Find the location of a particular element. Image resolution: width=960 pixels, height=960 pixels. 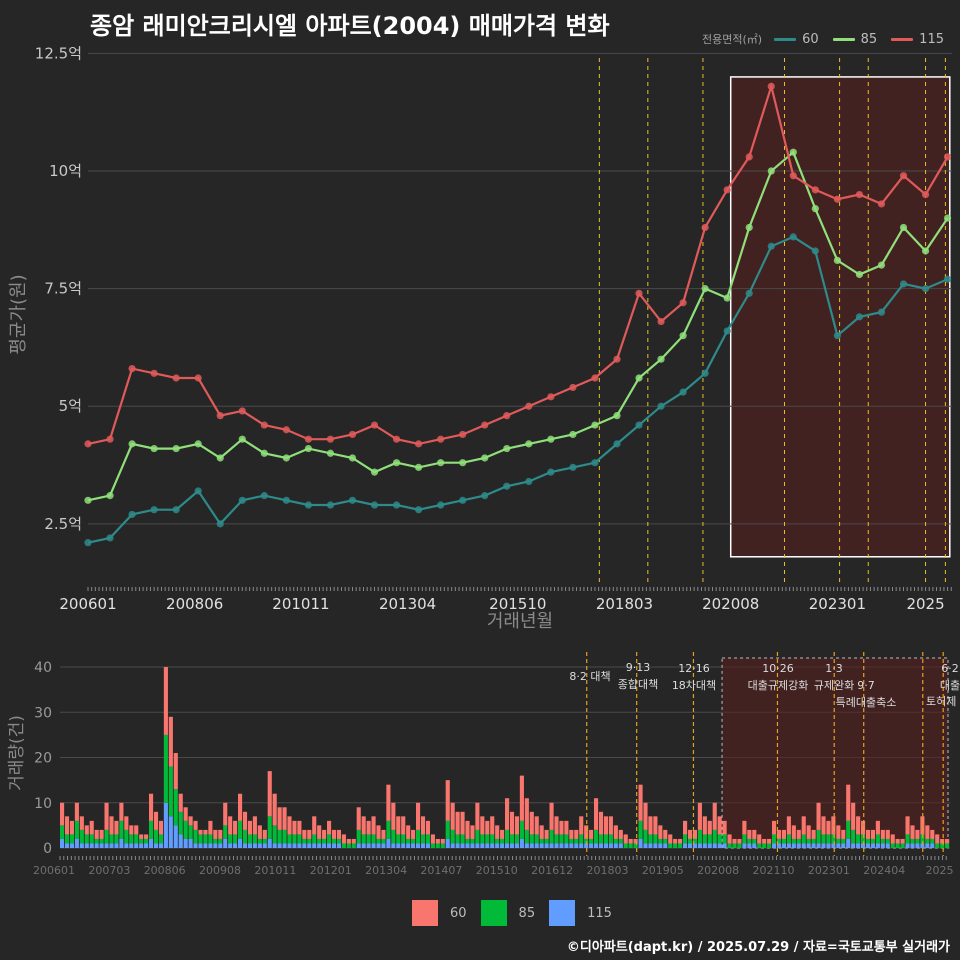

policy-annotation-label: 특례대출축소 is located at coordinates (866, 702).